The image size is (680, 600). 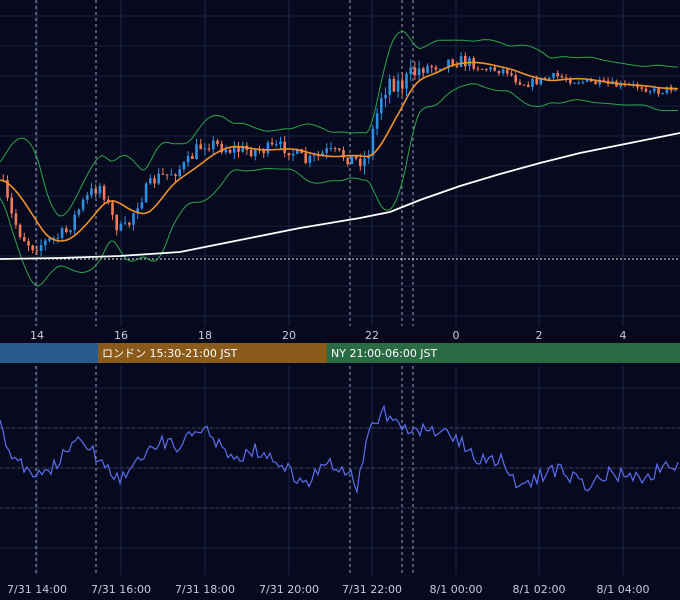 What do you see at coordinates (623, 335) in the screenshot?
I see `x-tick-label: 4` at bounding box center [623, 335].